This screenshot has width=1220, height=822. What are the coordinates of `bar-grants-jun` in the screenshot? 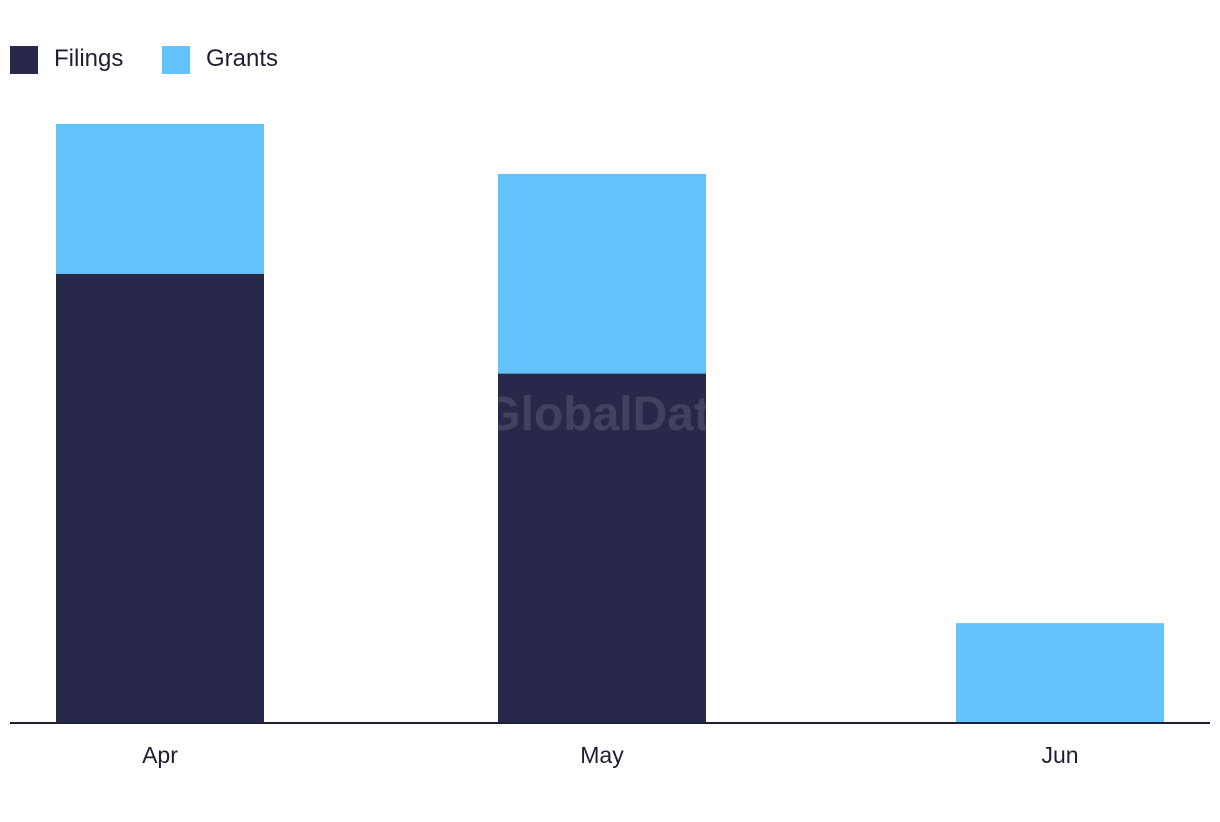 It's located at (1060, 673).